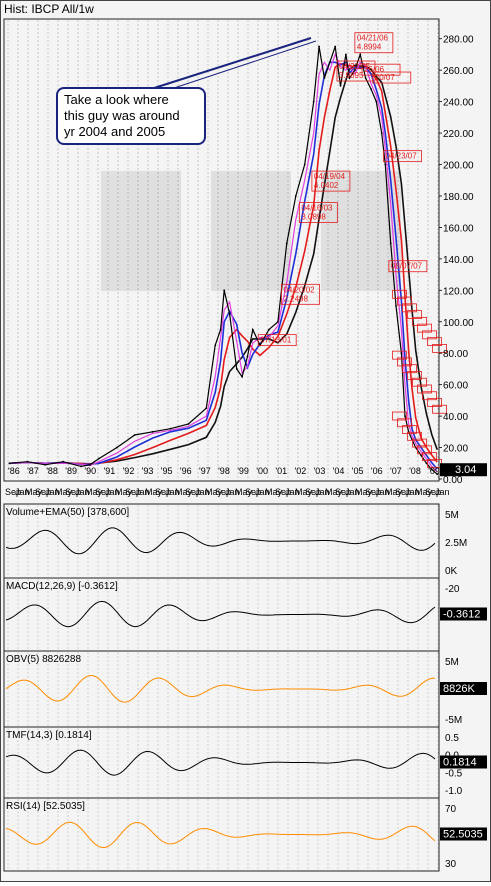  I want to click on panel-label: OBV(5) 8826288, so click(43, 659).